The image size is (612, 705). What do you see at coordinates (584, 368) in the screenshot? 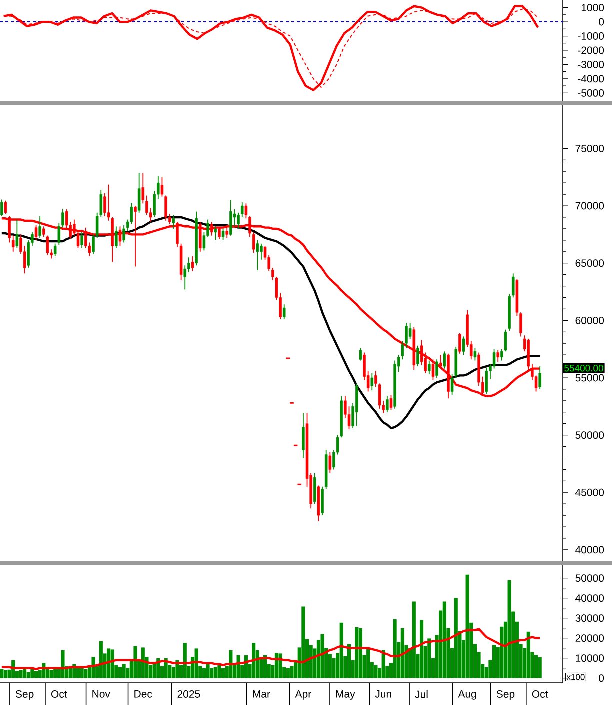
I see `text: 55400.00` at bounding box center [584, 368].